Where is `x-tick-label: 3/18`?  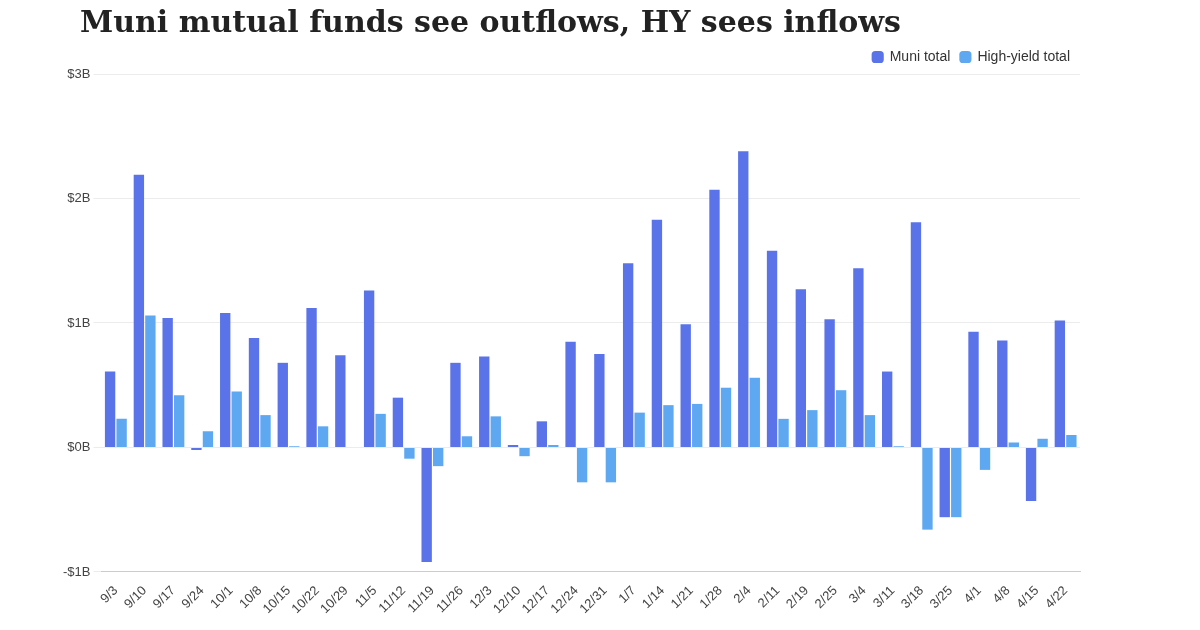
x-tick-label: 3/18 is located at coordinates (912, 597).